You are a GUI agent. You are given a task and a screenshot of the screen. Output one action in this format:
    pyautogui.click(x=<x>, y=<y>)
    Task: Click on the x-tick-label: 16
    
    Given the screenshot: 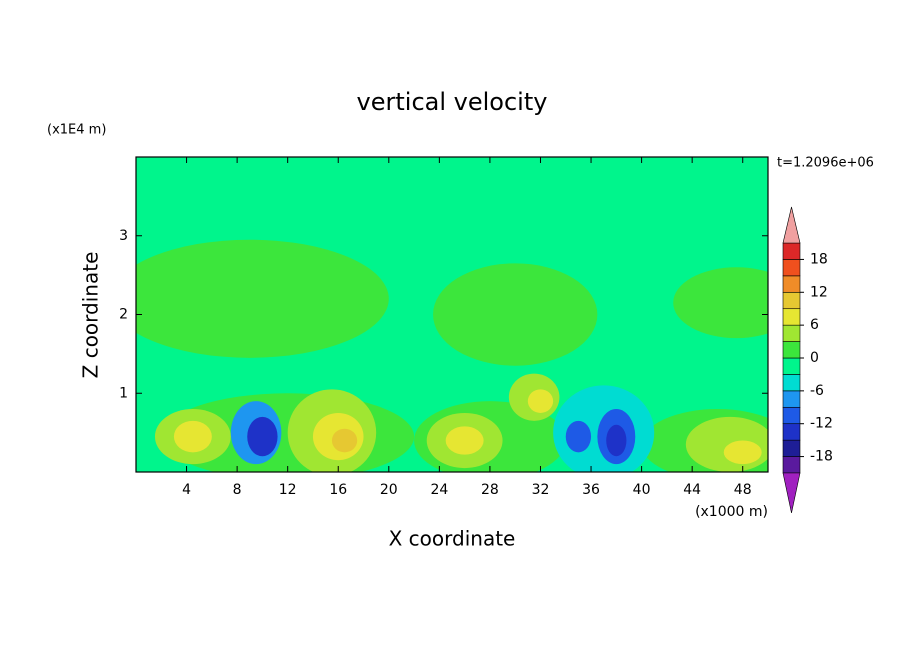 What is the action you would take?
    pyautogui.click(x=338, y=490)
    